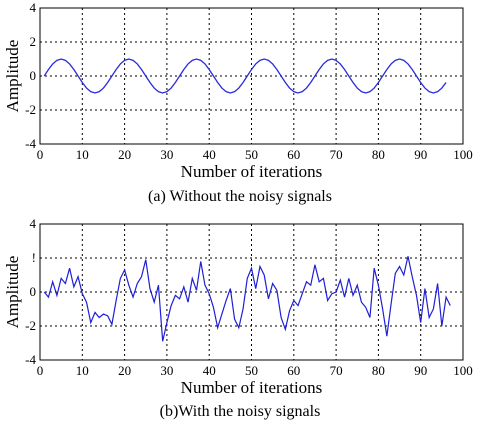 This screenshot has height=428, width=480. Describe the element at coordinates (12, 292) in the screenshot. I see `y-axis-label-b: Amplitude` at that location.